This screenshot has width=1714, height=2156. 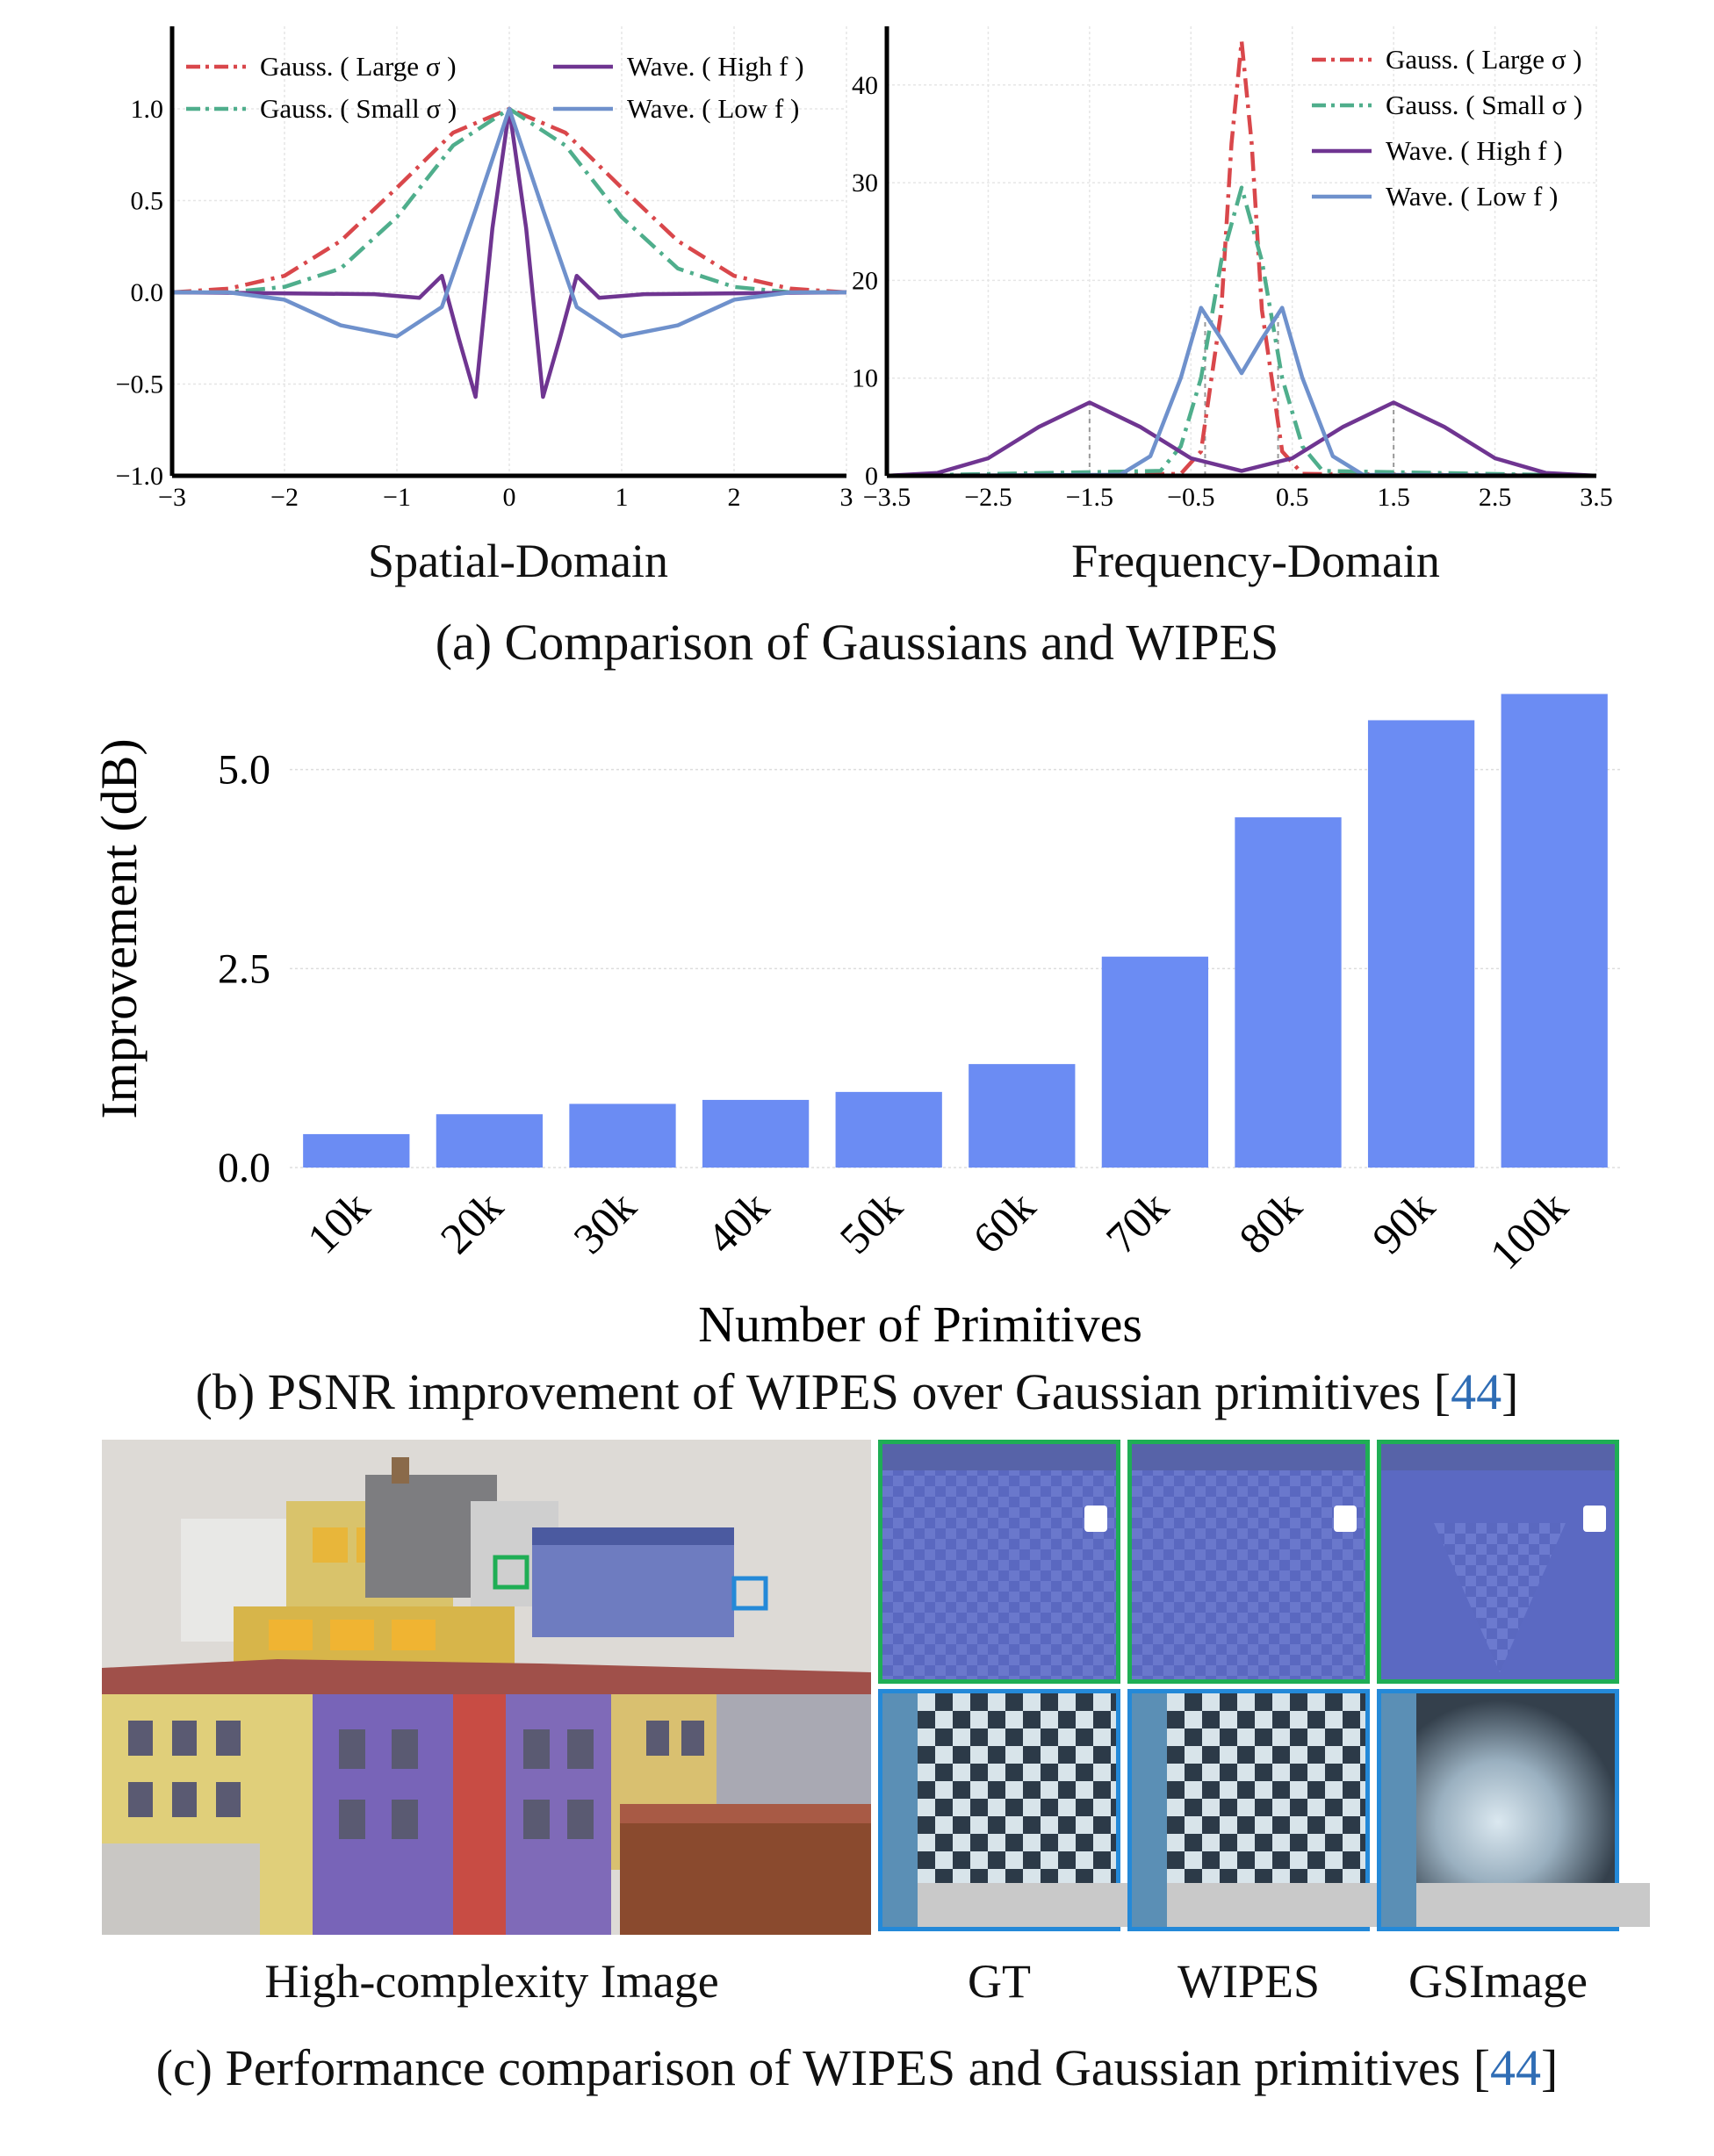 What do you see at coordinates (1550, 2067) in the screenshot?
I see `panel-c-caption-close: ]` at bounding box center [1550, 2067].